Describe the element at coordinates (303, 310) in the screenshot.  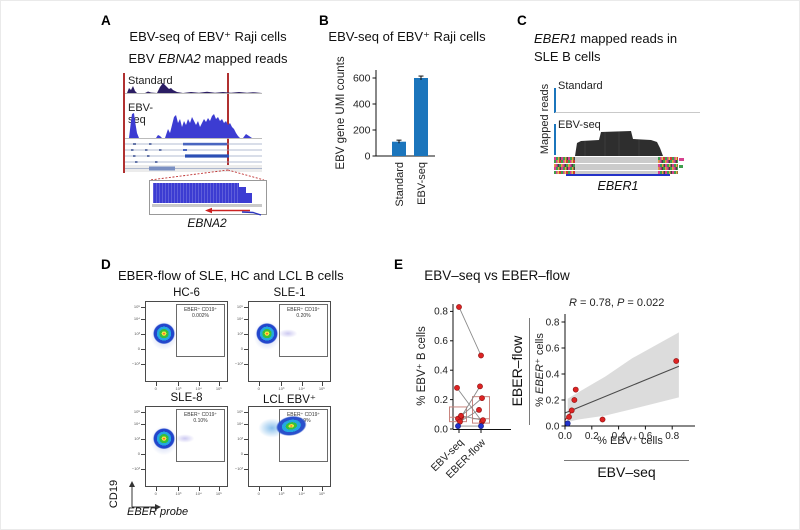
I see `gate-label: EBER⁺ CD19⁺` at that location.